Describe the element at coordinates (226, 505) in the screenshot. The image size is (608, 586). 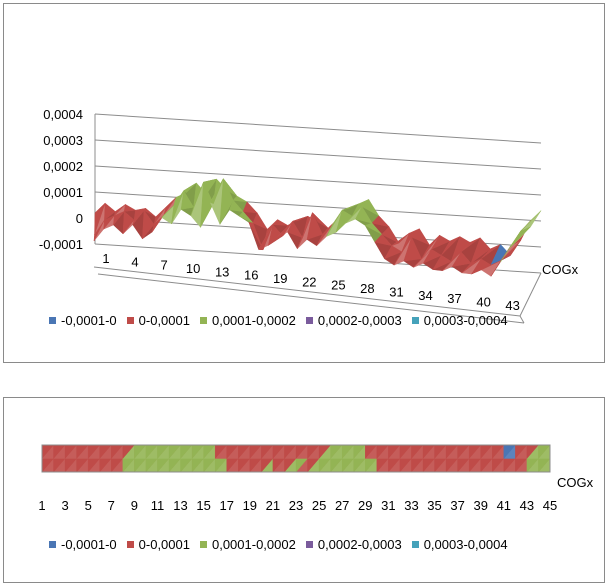
I see `x-tick-label: 17` at that location.